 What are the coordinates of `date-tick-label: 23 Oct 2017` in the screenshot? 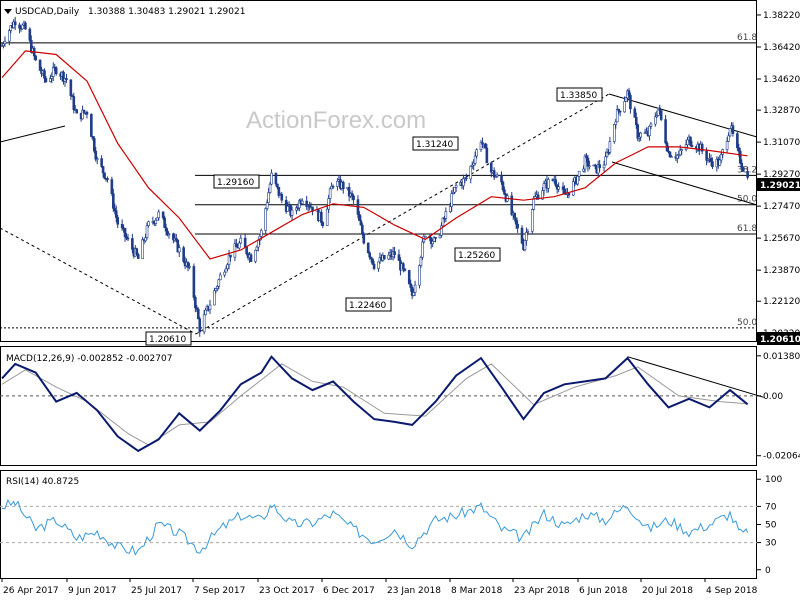 It's located at (287, 591).